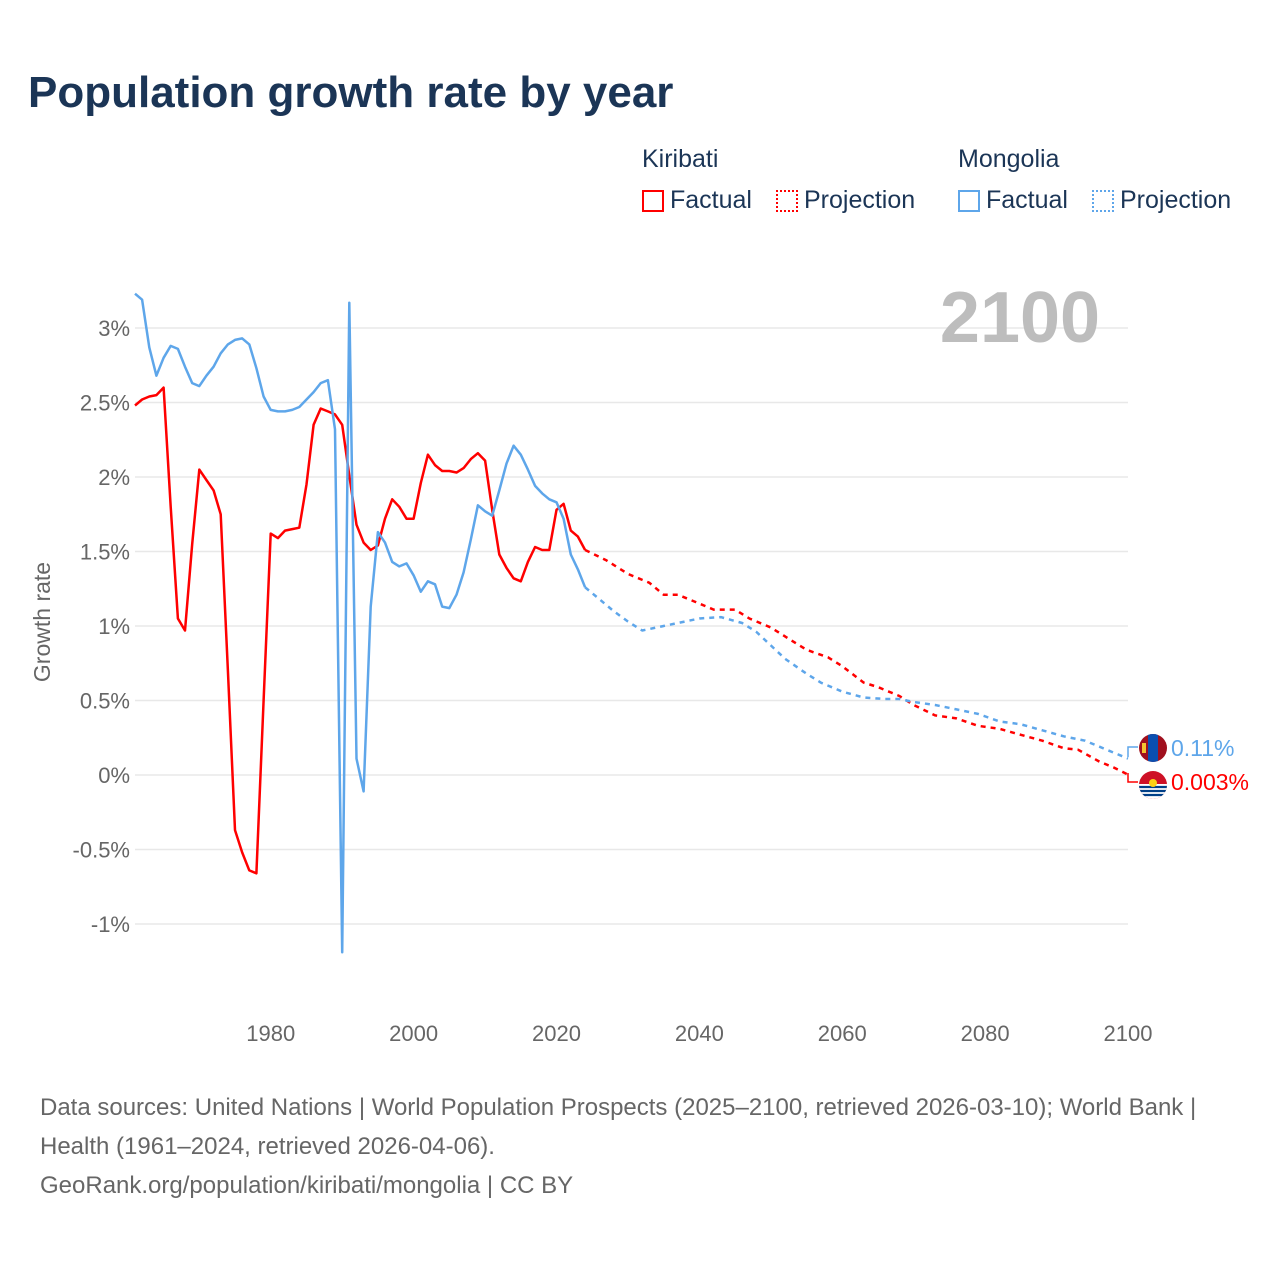 Image resolution: width=1280 pixels, height=1280 pixels. Describe the element at coordinates (556, 1033) in the screenshot. I see `x-tick-label: 2020` at that location.